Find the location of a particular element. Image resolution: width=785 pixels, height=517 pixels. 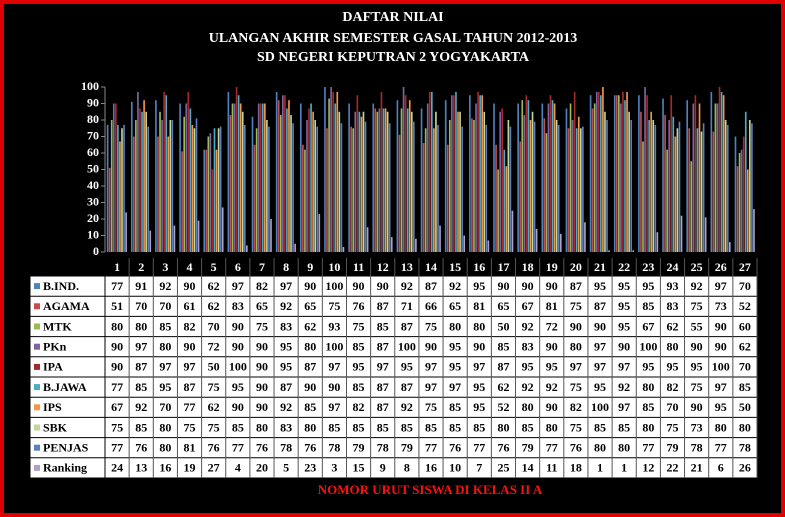

x-tick-label: 17 is located at coordinates (503, 267).